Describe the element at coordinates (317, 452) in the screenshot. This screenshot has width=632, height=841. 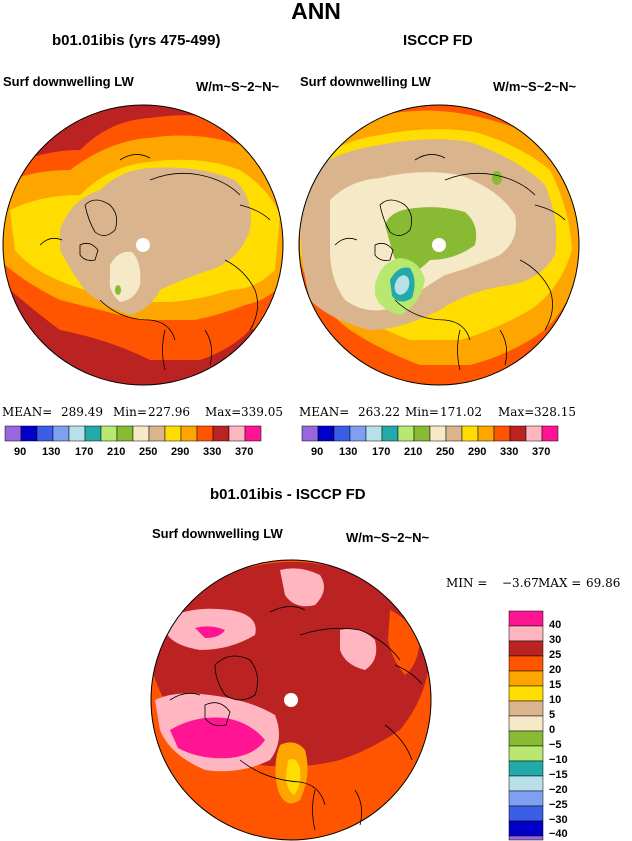
I see `colorbar2-tick: 90` at that location.